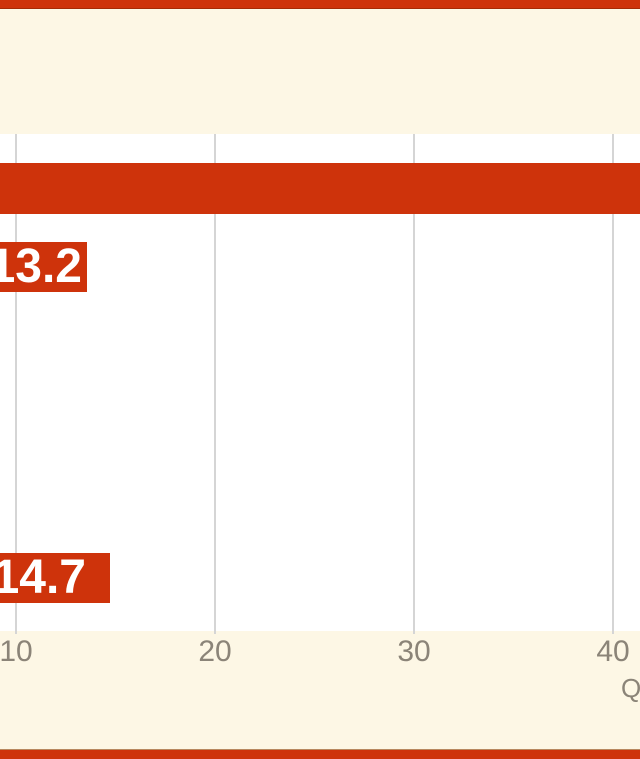  Describe the element at coordinates (16, 651) in the screenshot. I see `x-tick-10: 10` at that location.